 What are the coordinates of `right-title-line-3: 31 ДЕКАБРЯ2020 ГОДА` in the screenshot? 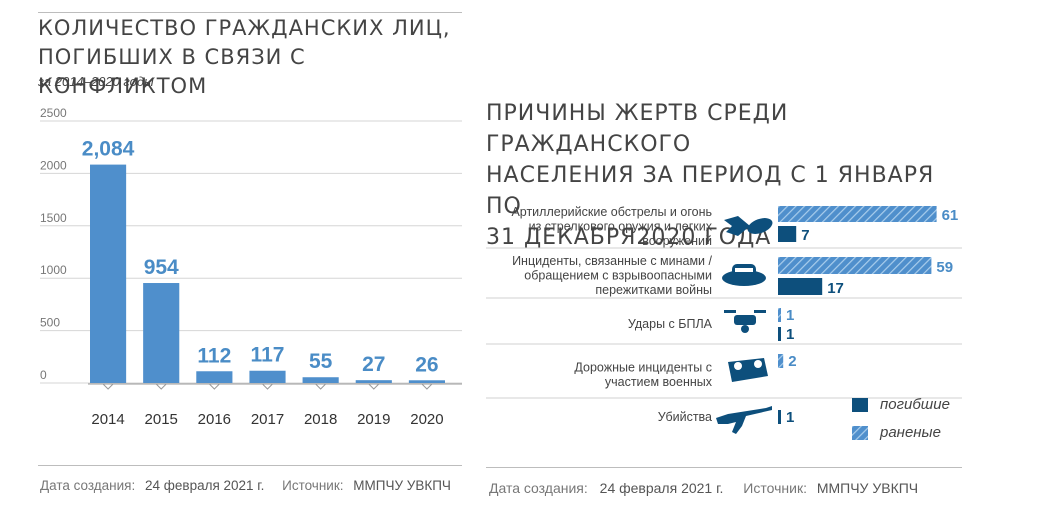 It's located at (629, 237).